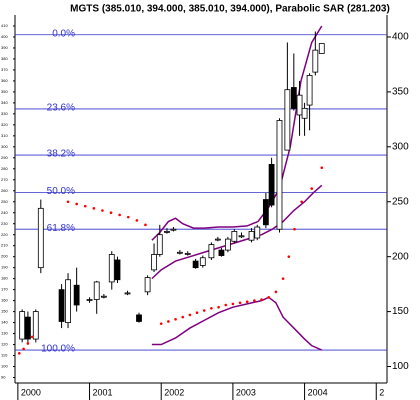  I want to click on y2-tick-label: 130, so click(4, 333).